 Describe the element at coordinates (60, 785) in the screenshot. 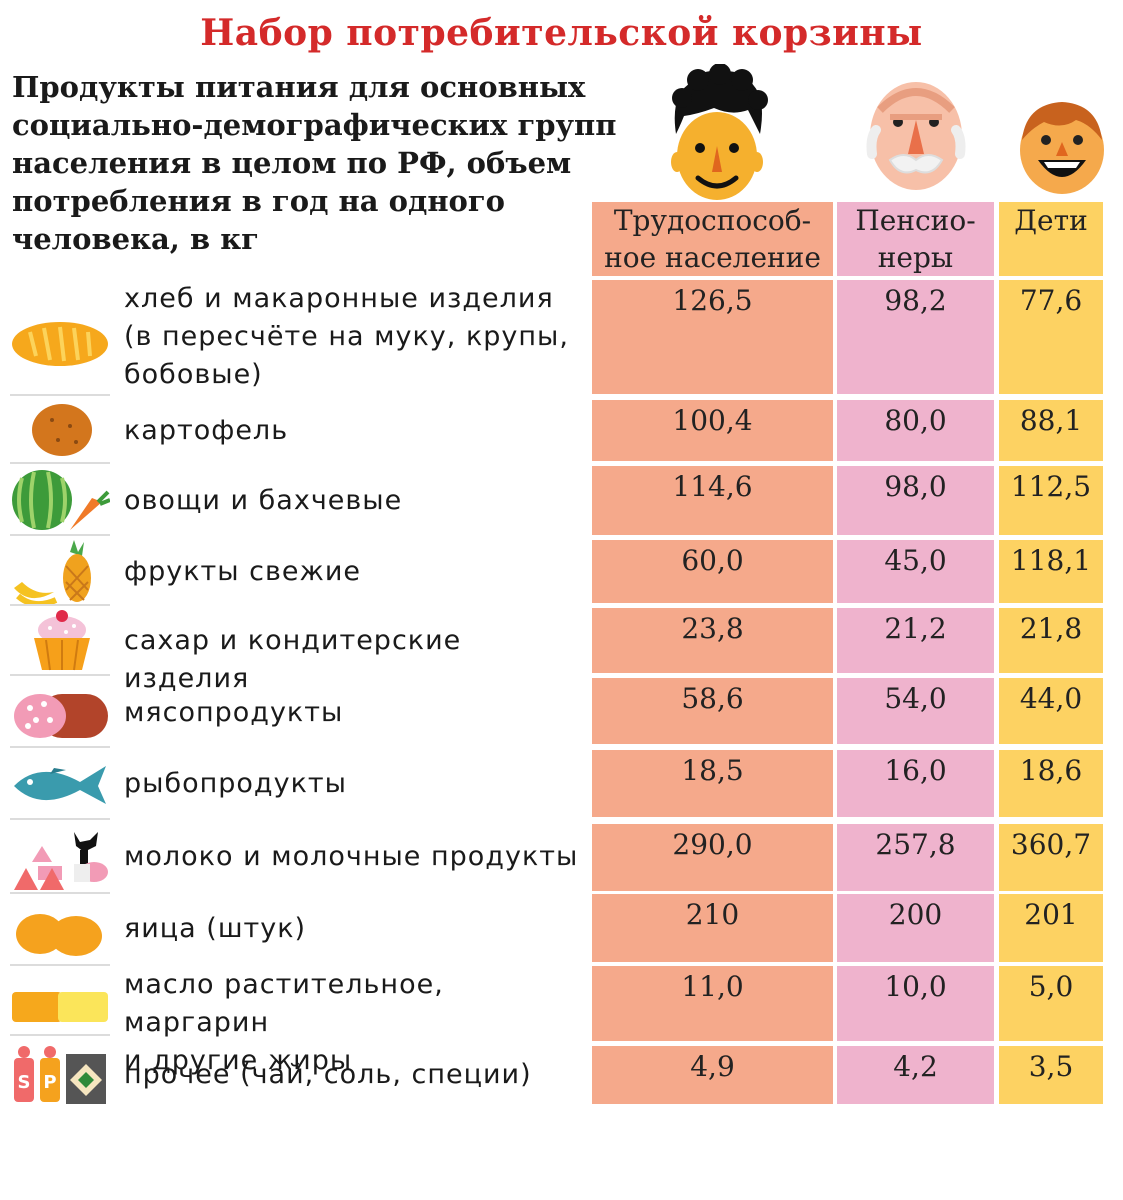

I see `fish-icon` at that location.